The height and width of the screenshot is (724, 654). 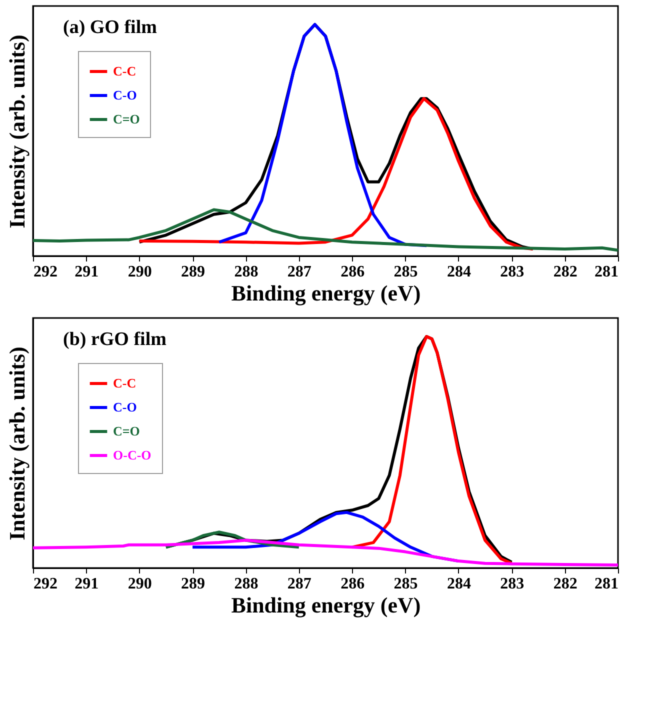 I want to click on legend-label: O-C-O, so click(x=132, y=455).